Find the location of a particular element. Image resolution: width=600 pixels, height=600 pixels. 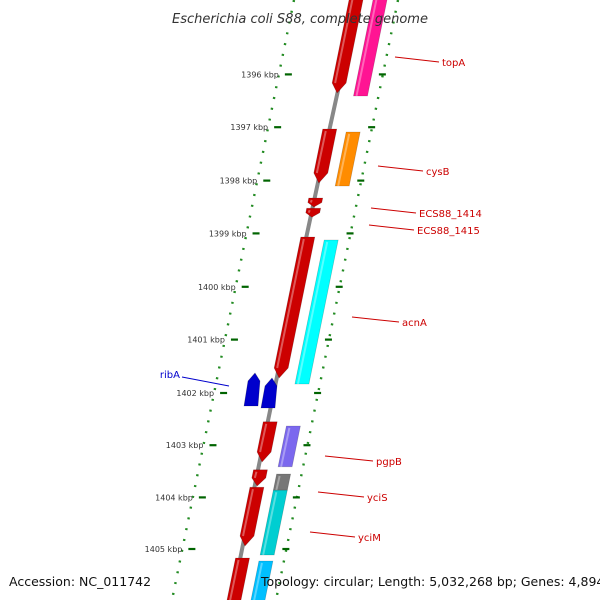

gene-topA-feature is located at coordinates (350, 47).